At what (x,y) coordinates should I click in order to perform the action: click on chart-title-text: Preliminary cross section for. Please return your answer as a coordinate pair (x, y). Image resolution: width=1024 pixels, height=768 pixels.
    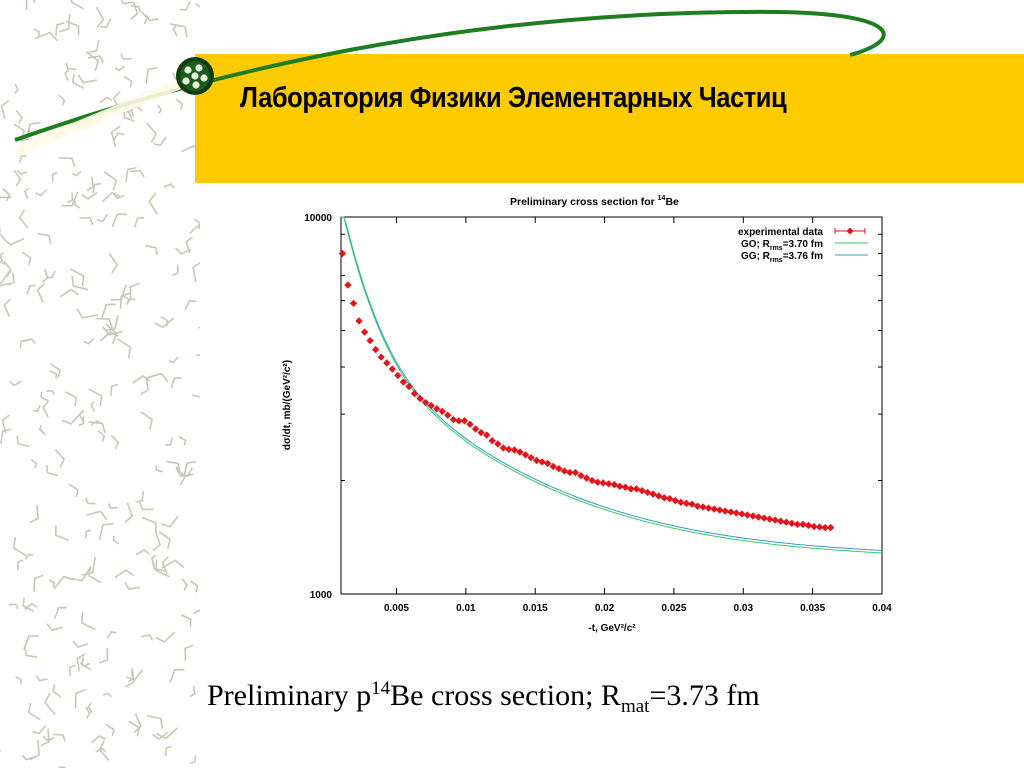
    Looking at the image, I should click on (584, 202).